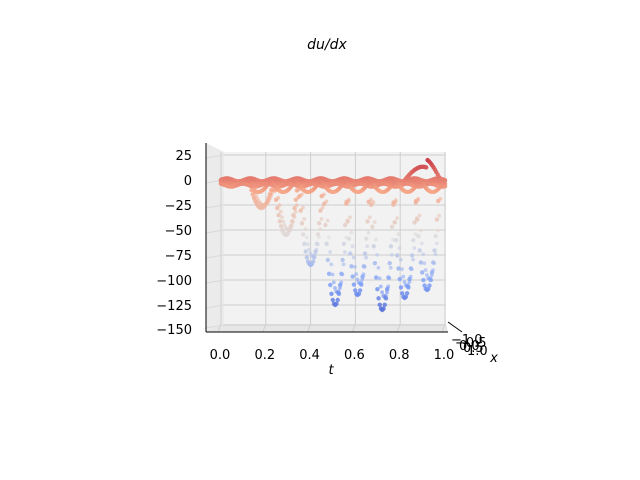 The image size is (640, 480). What do you see at coordinates (174, 330) in the screenshot?
I see `z-tick-label: −150` at bounding box center [174, 330].